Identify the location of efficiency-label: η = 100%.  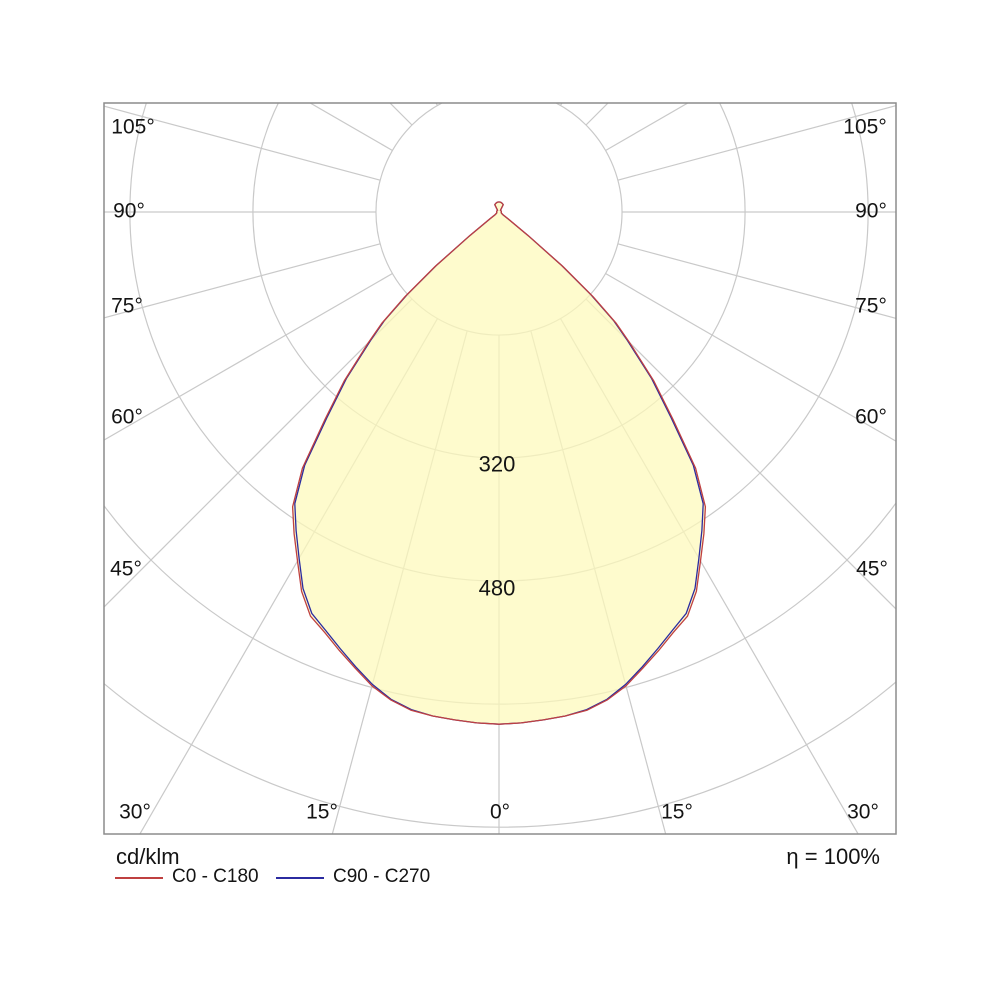
(833, 856).